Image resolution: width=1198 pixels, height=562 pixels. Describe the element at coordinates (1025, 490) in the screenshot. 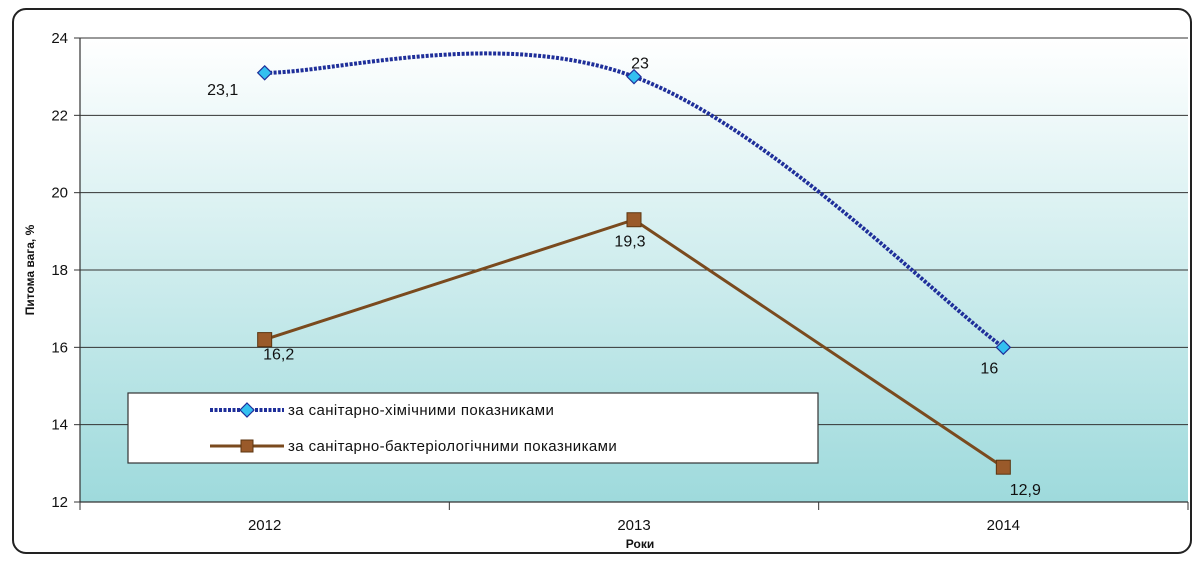

I see `data-label-series-2-2014: 12,9` at that location.